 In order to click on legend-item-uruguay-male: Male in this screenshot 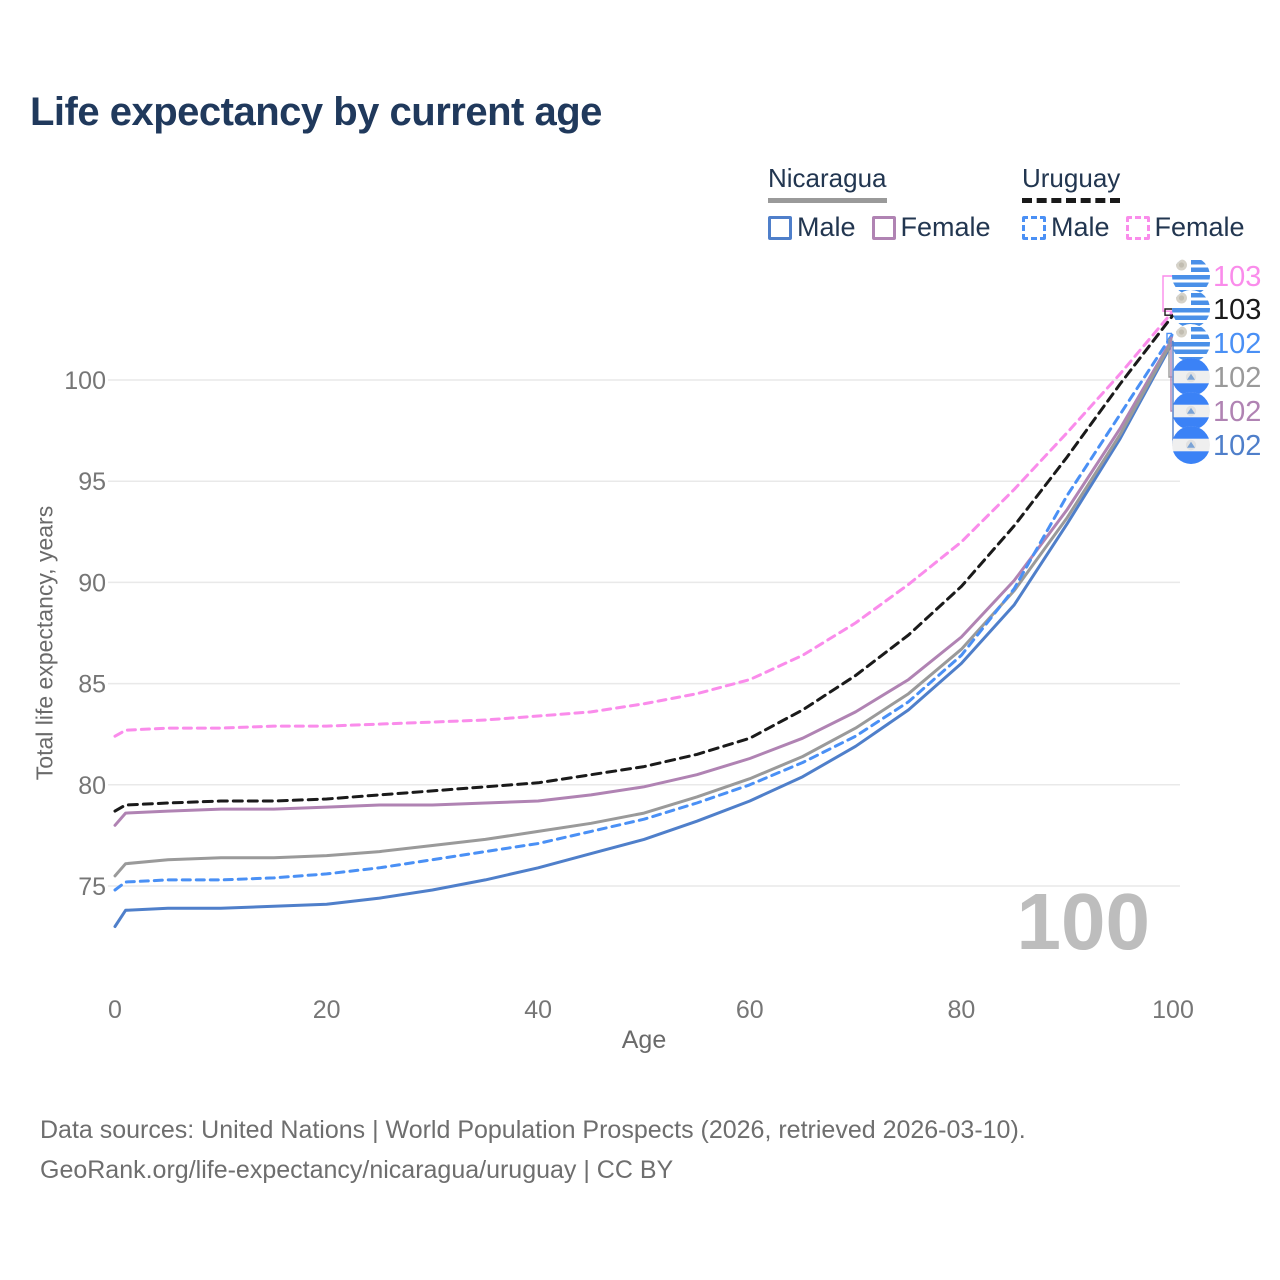, I will do `click(1066, 227)`.